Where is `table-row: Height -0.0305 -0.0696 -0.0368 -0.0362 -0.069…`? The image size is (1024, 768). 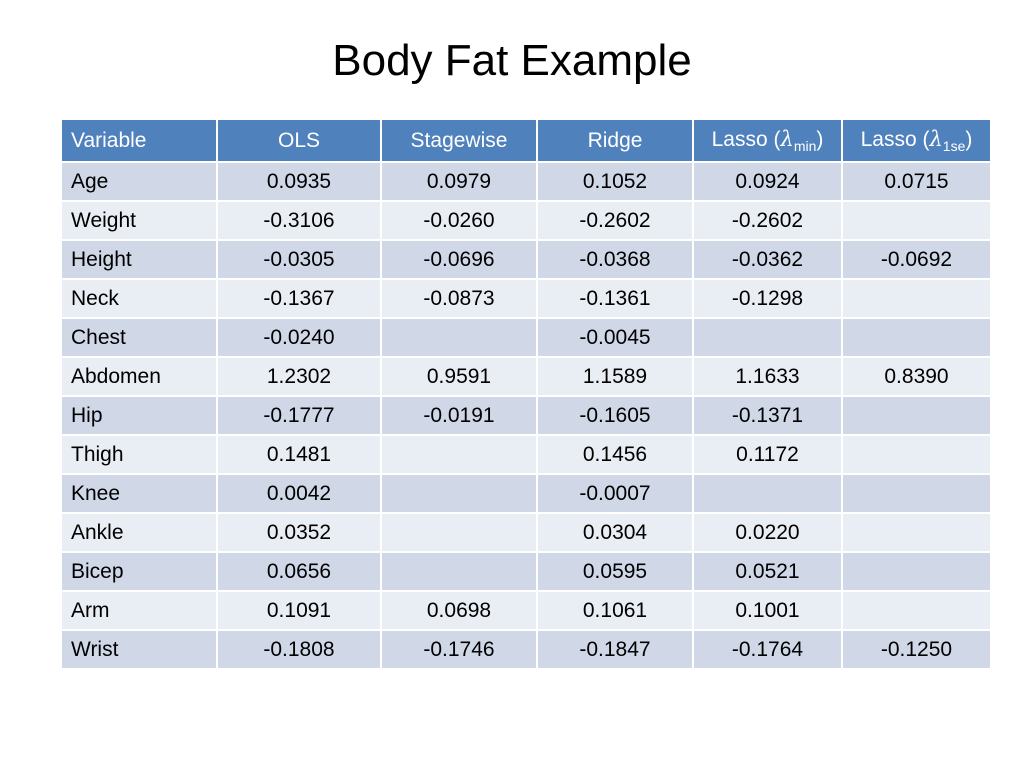
table-row: Height -0.0305 -0.0696 -0.0368 -0.0362 -0.069… is located at coordinates (526, 259).